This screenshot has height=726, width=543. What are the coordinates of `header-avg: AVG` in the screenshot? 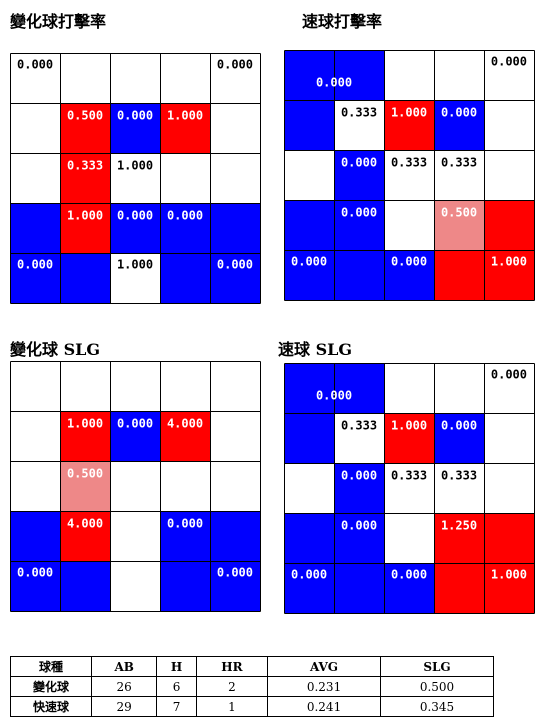 It's located at (324, 666).